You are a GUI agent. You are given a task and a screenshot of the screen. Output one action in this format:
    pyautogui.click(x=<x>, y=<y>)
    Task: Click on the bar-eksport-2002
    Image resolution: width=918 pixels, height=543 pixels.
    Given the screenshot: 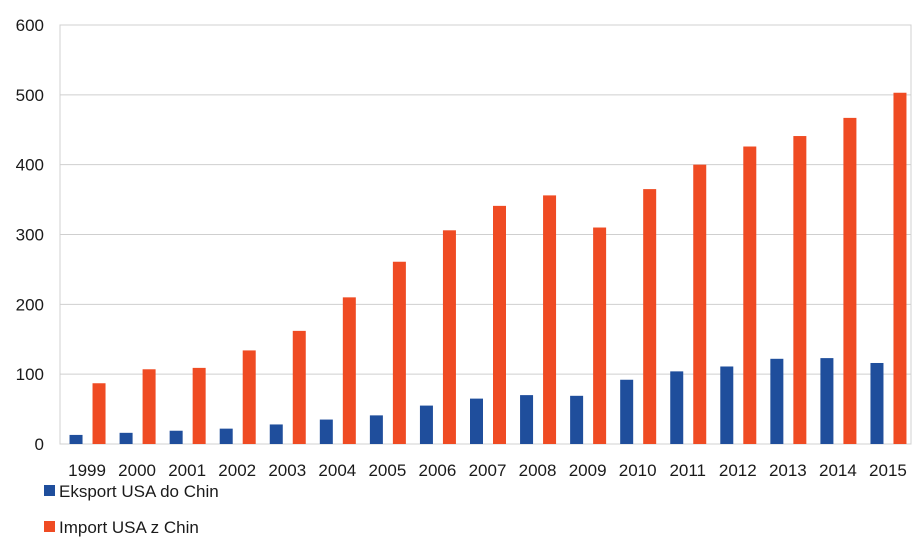 What is the action you would take?
    pyautogui.click(x=226, y=436)
    